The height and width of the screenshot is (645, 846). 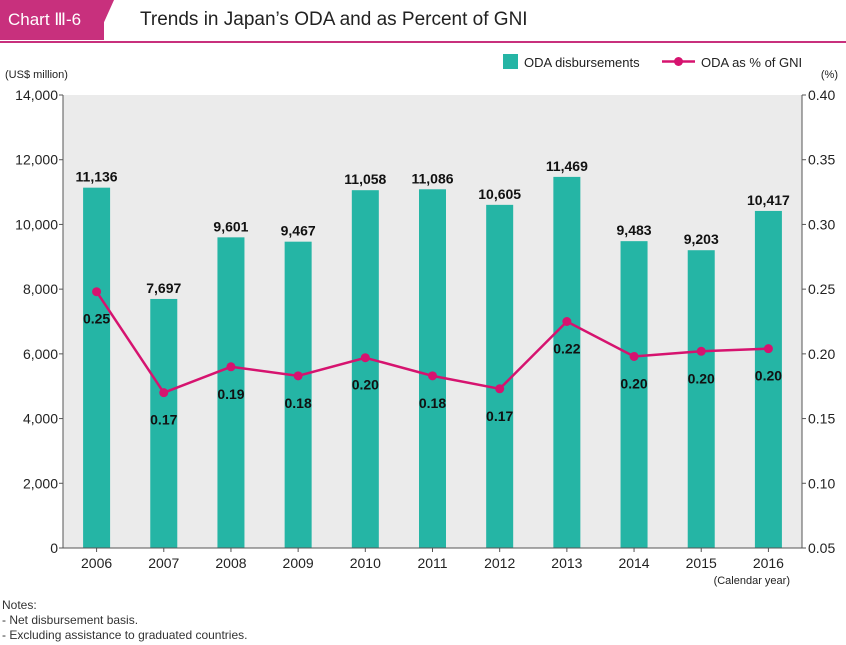 I want to click on x-tick-label: 2010, so click(x=365, y=563).